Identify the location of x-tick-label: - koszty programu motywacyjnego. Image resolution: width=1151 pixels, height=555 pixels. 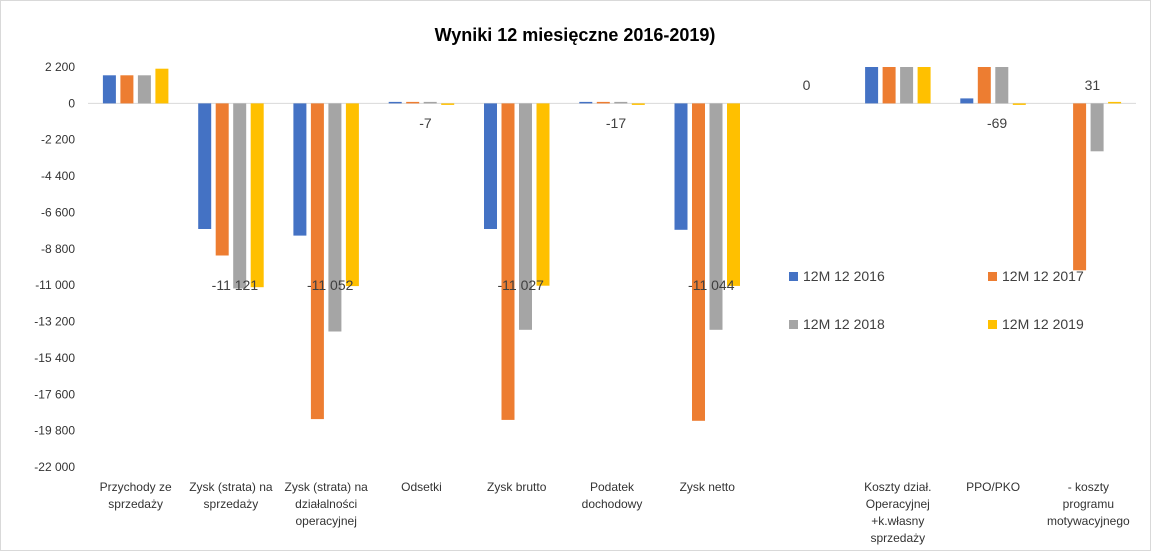
(1088, 504).